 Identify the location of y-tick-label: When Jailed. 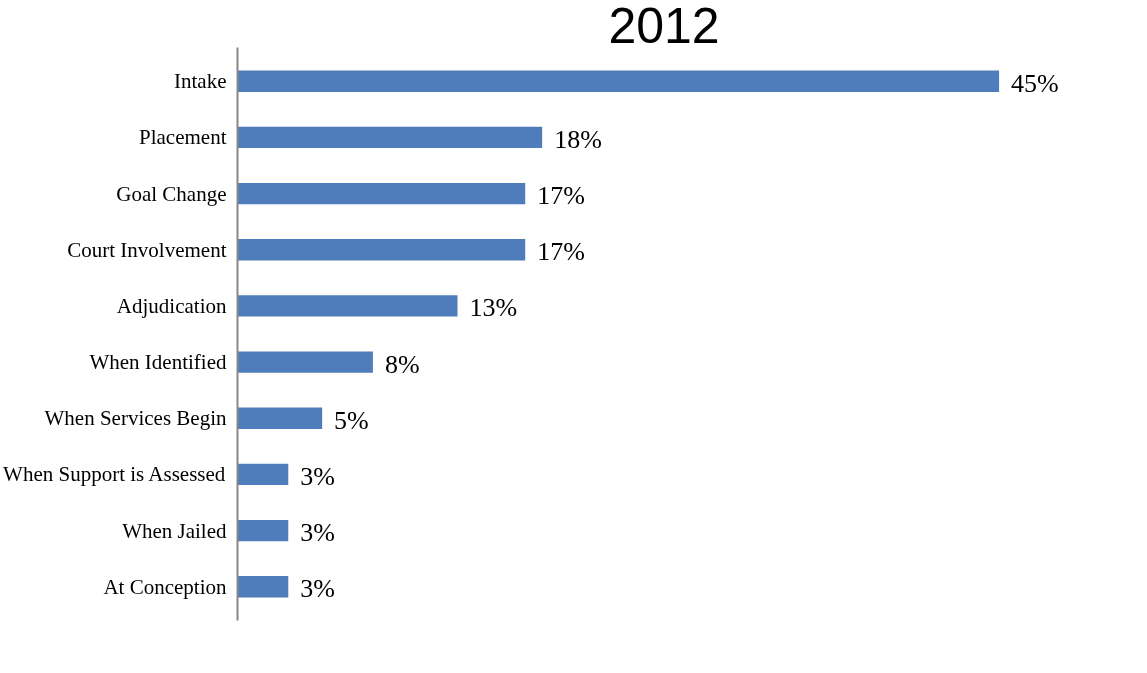
(174, 530).